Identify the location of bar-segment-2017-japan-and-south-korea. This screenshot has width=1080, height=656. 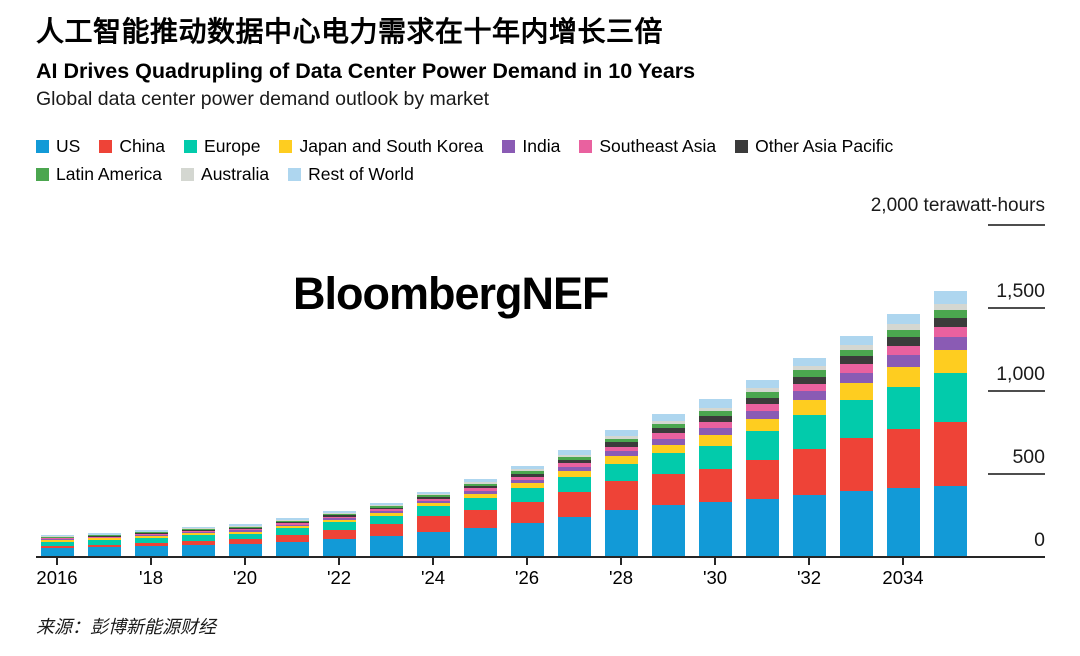
(104, 539).